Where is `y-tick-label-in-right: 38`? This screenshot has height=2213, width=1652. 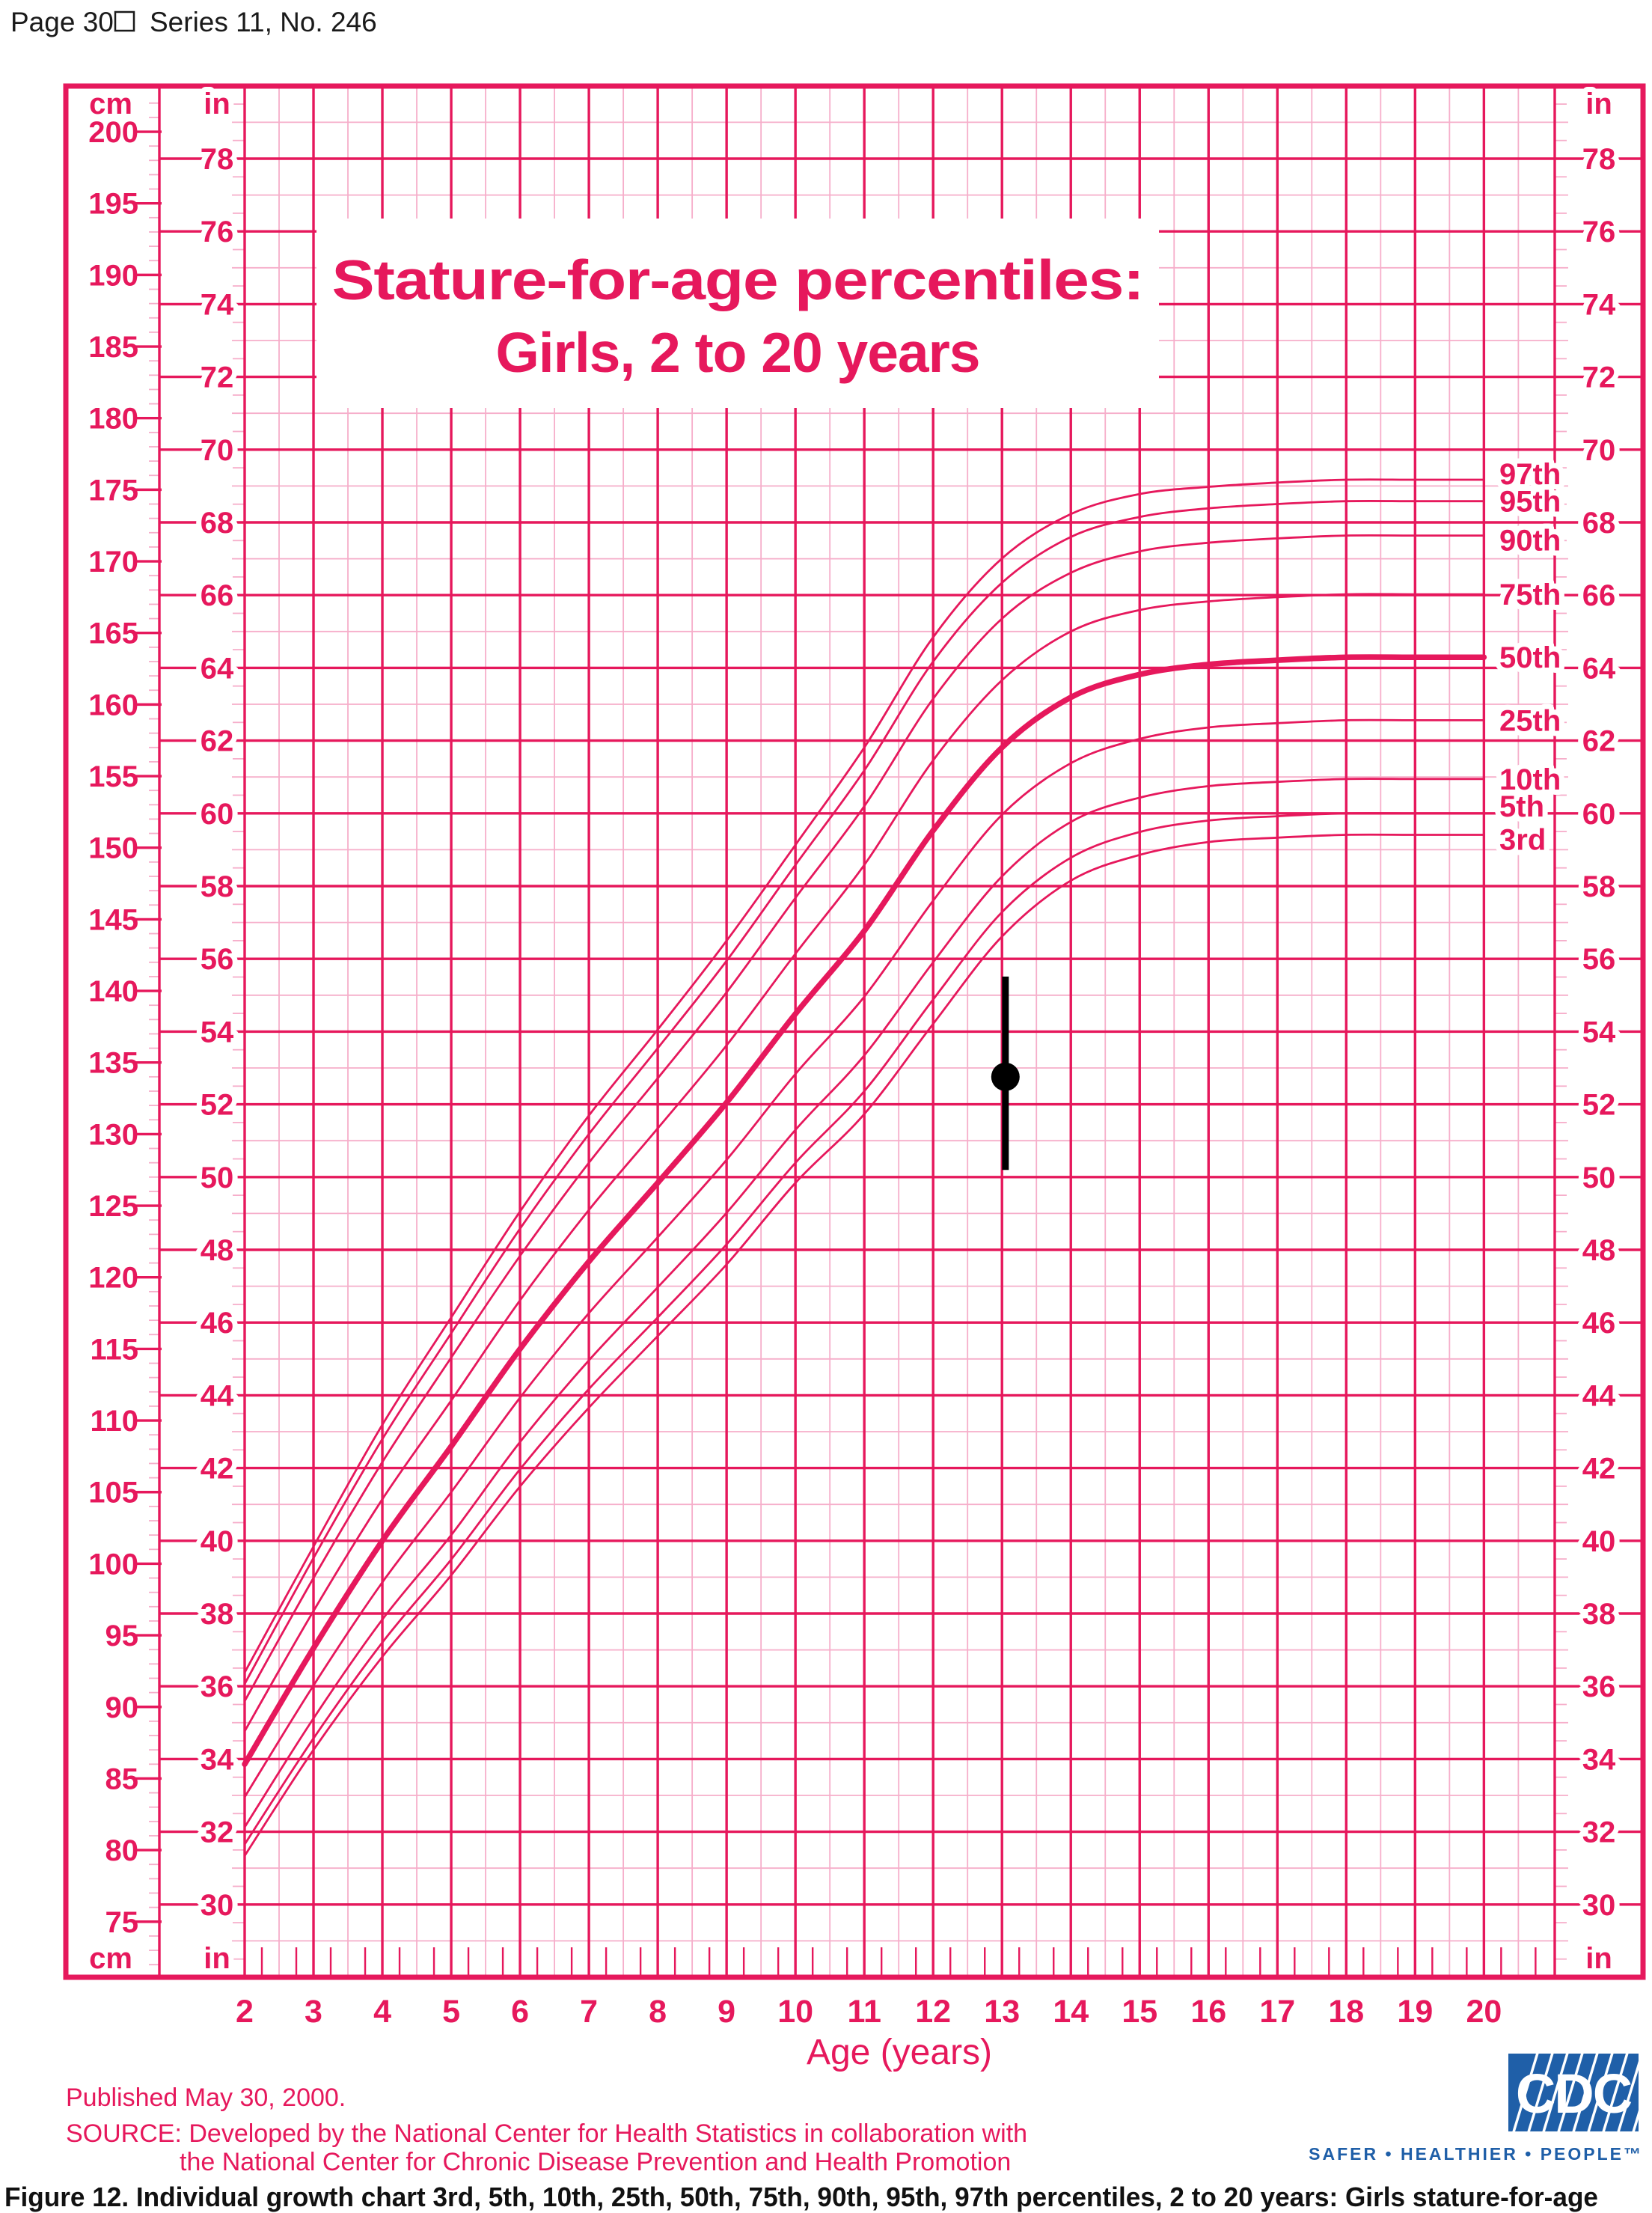 y-tick-label-in-right: 38 is located at coordinates (1599, 1614).